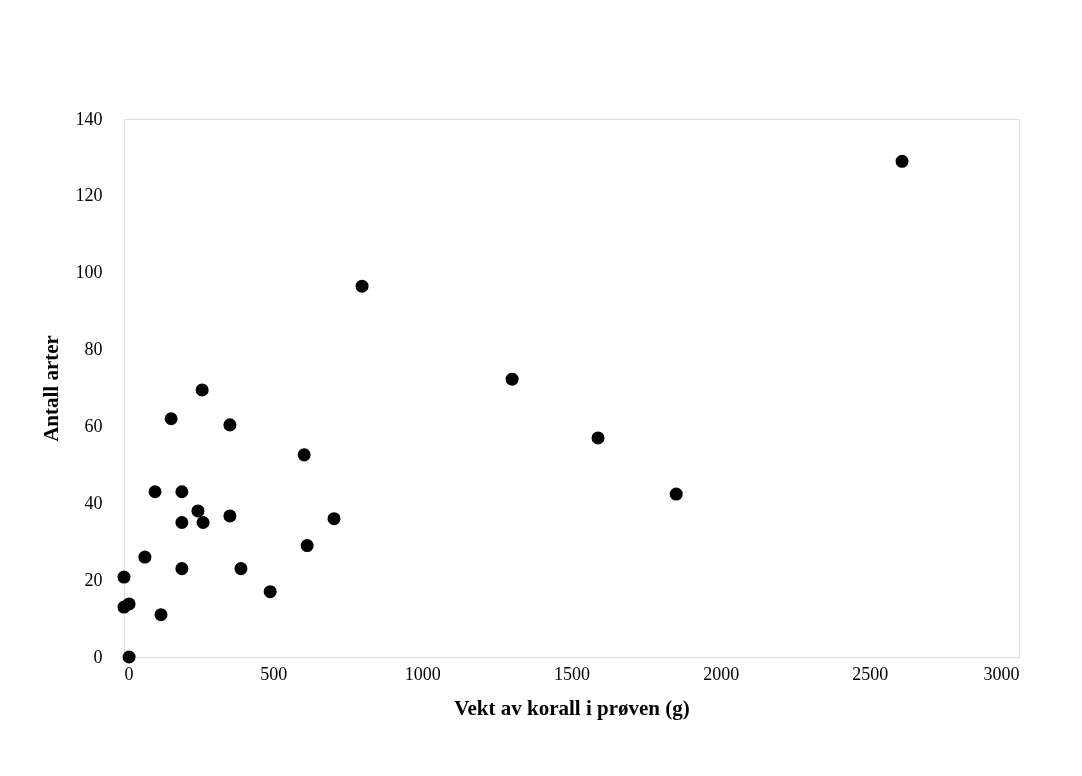  What do you see at coordinates (129, 673) in the screenshot?
I see `x-tick-label: 0` at bounding box center [129, 673].